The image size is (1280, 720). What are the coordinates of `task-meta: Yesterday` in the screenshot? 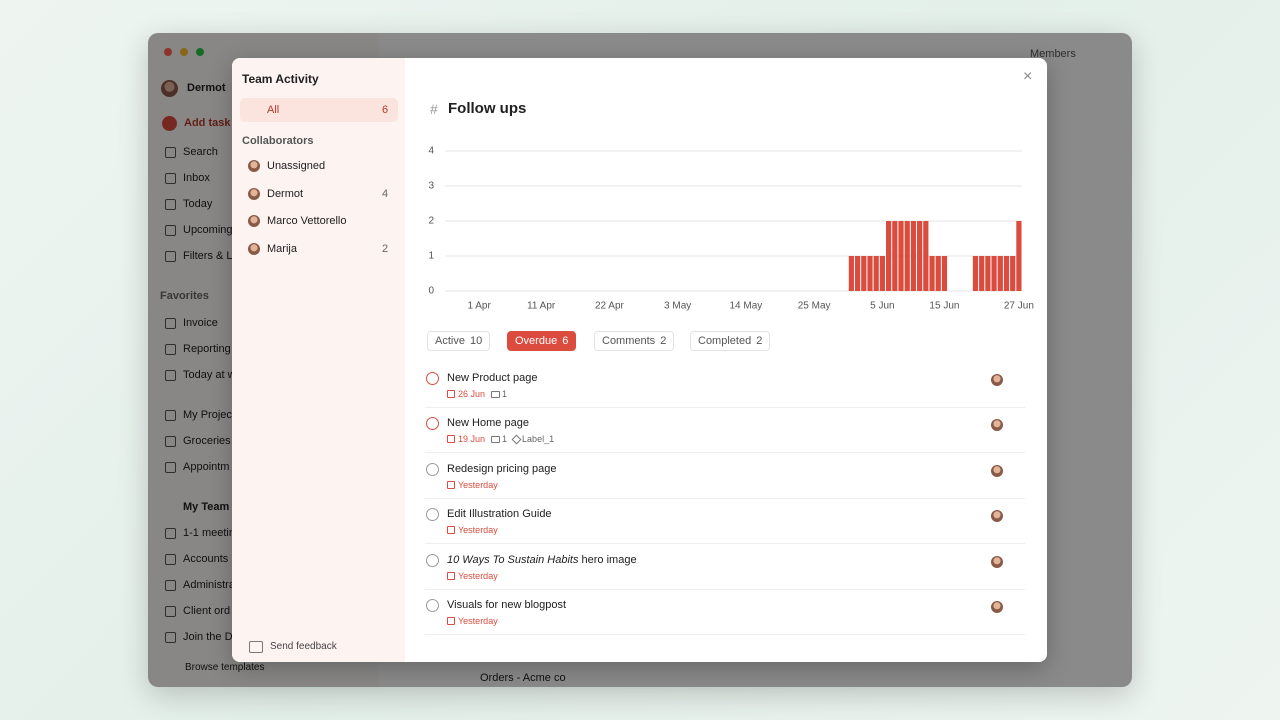 It's located at (472, 576).